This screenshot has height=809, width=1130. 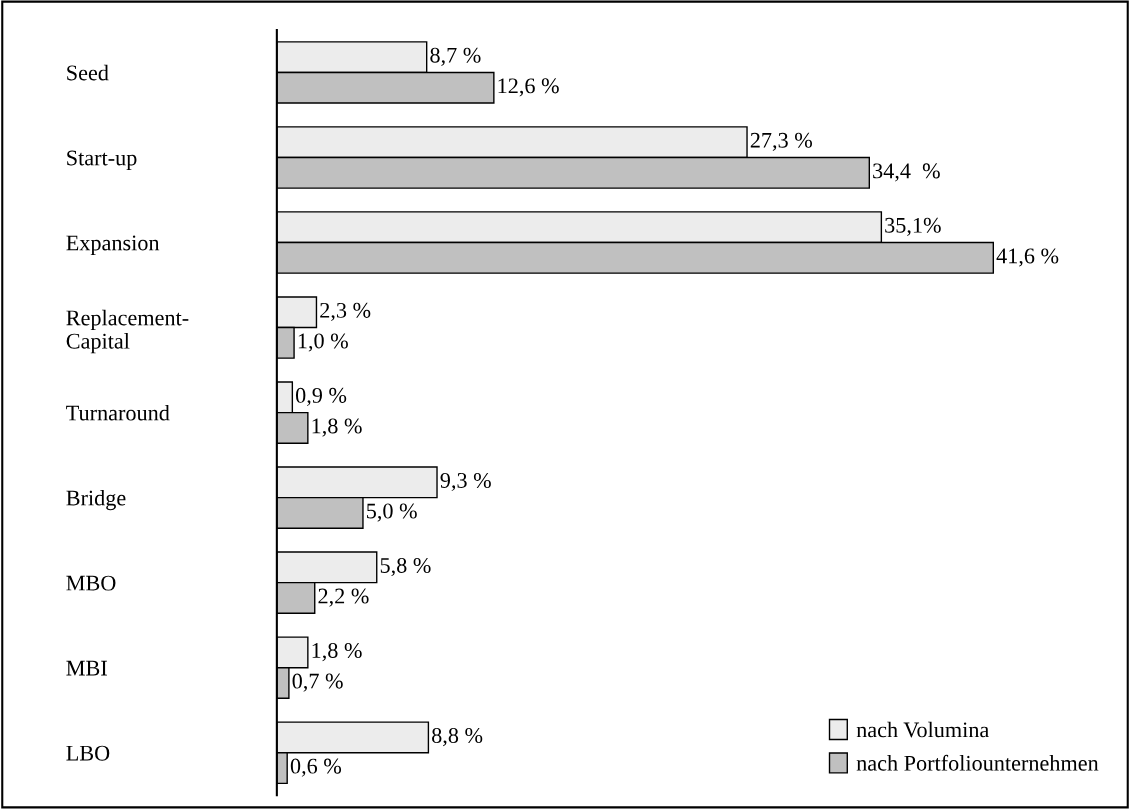 I want to click on y-tick-label: LBO, so click(x=88, y=753).